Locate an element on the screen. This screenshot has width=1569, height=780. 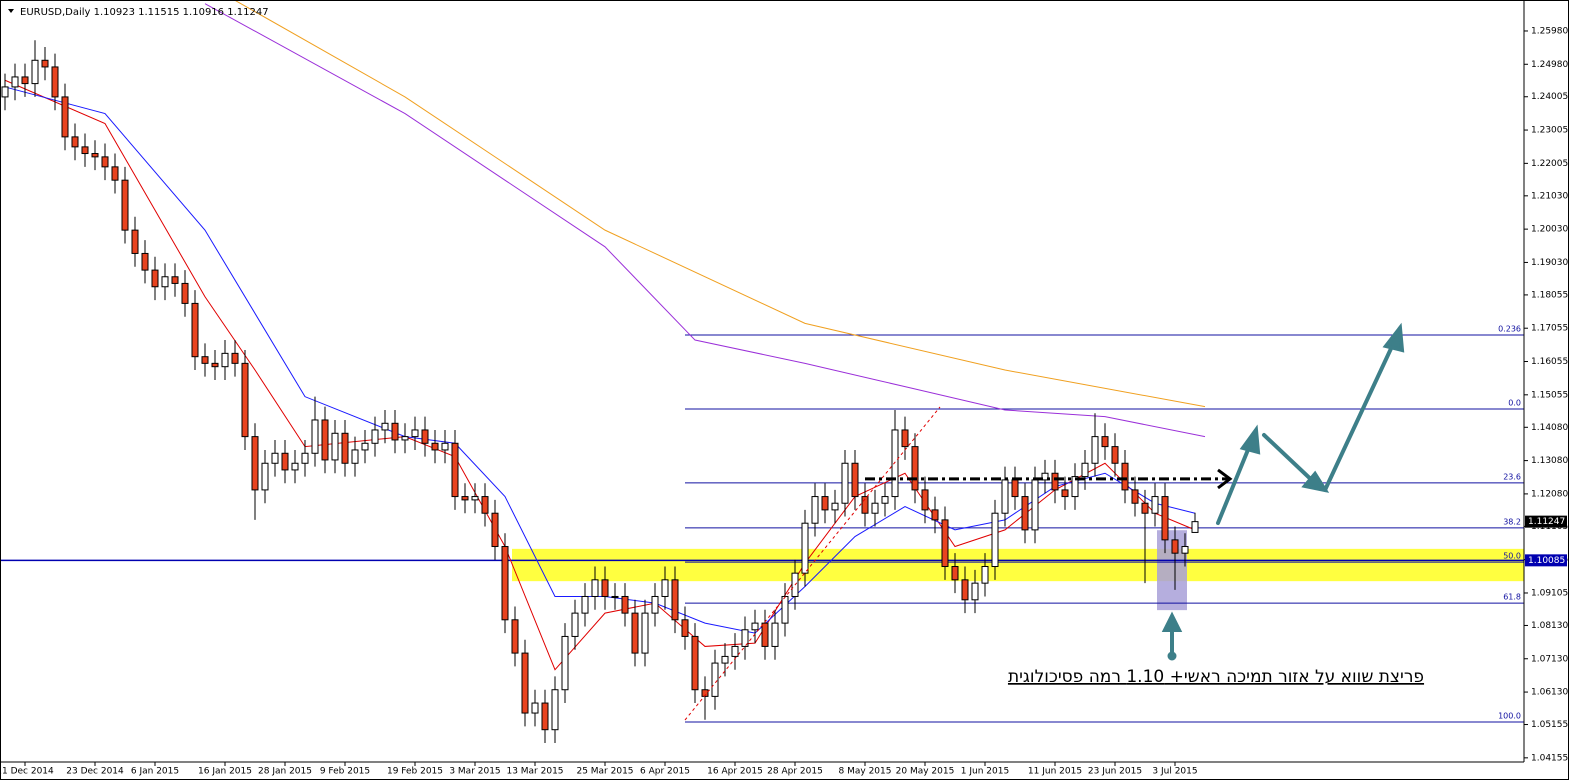
price-box is located at coordinates (1546, 521).